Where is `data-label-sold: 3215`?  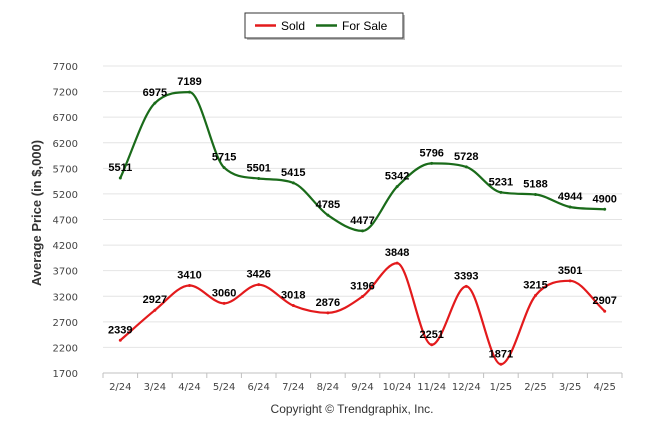
data-label-sold: 3215 is located at coordinates (535, 285).